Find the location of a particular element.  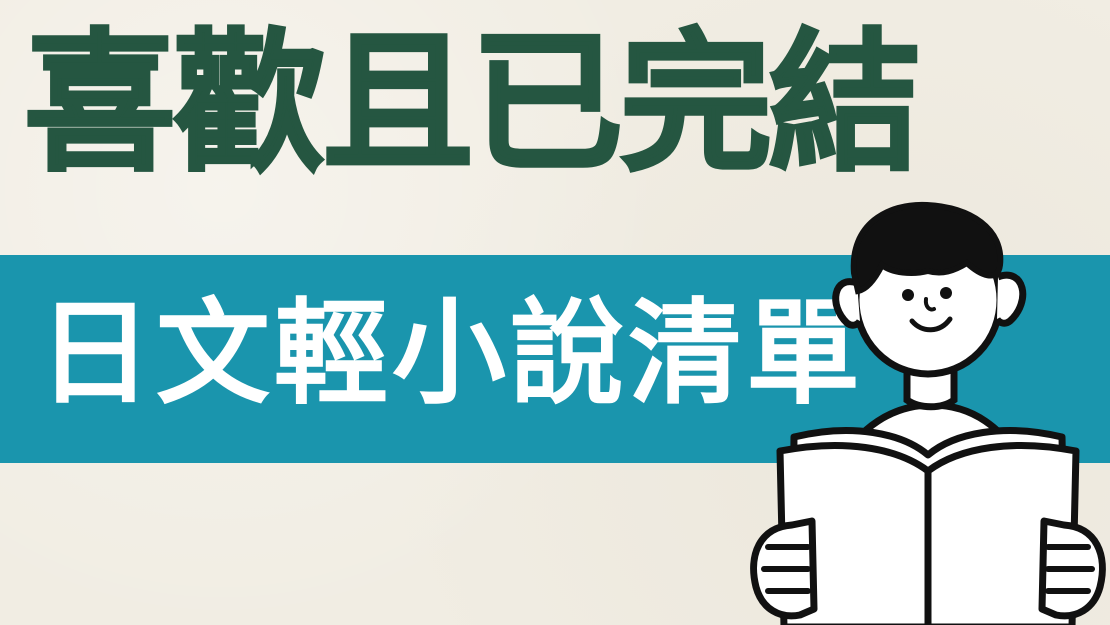

person-right-ear is located at coordinates (1010, 299).